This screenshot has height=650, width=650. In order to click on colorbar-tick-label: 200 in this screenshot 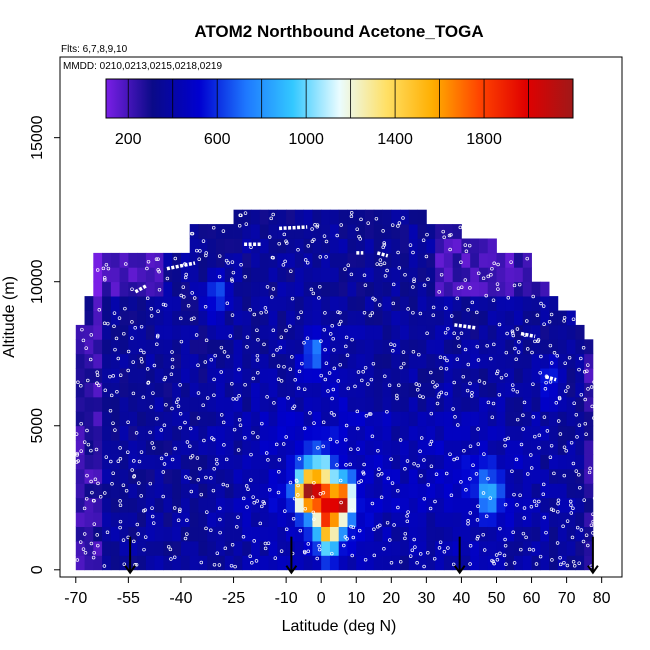, I will do `click(128, 139)`.